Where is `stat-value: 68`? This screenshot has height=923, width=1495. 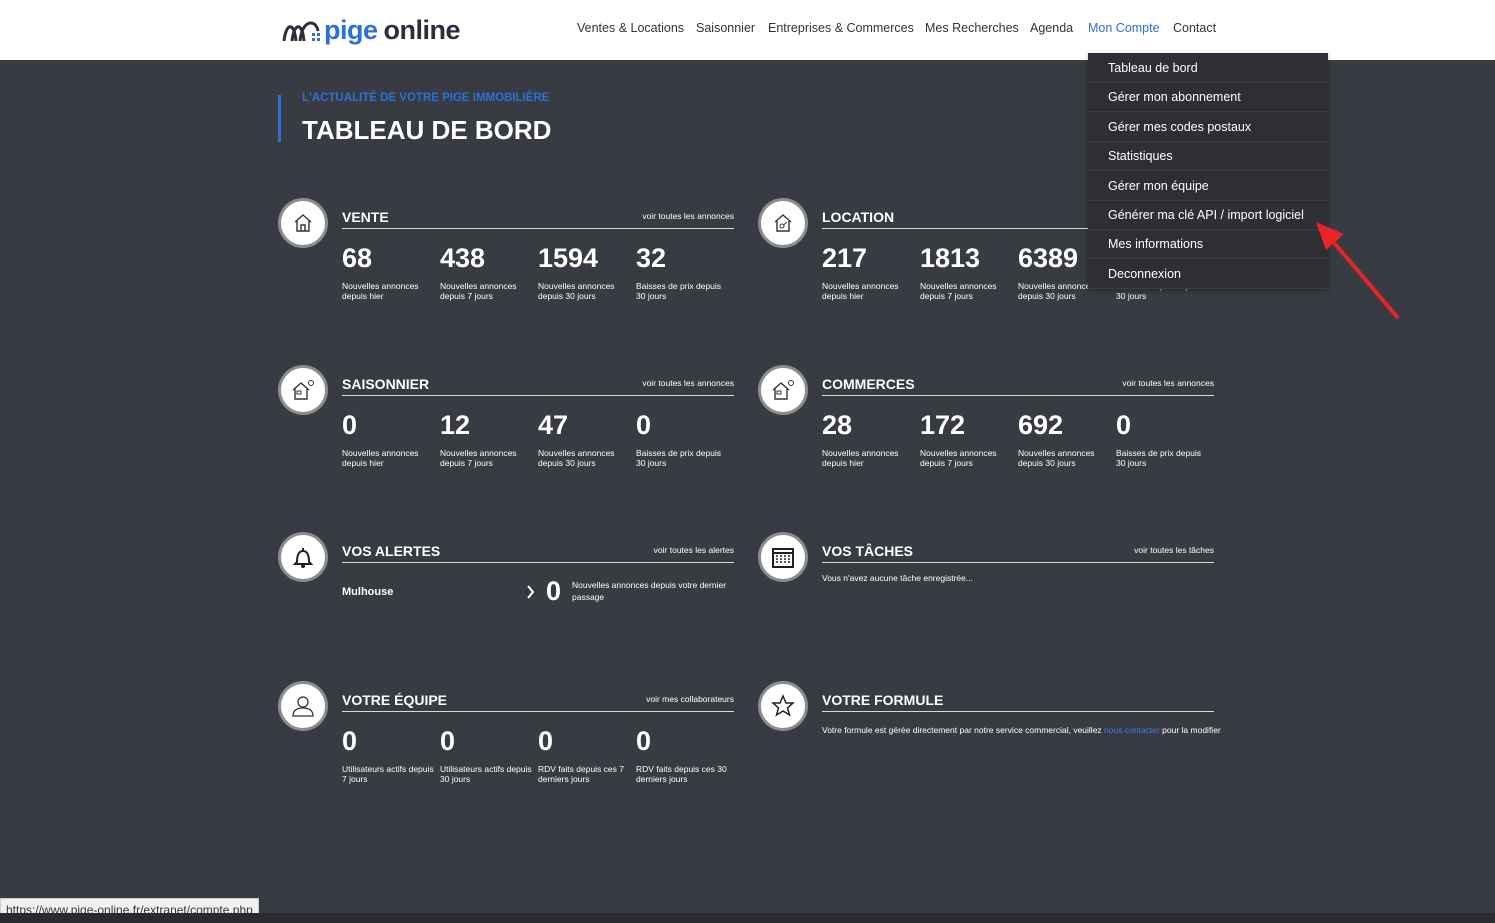 stat-value: 68 is located at coordinates (357, 258).